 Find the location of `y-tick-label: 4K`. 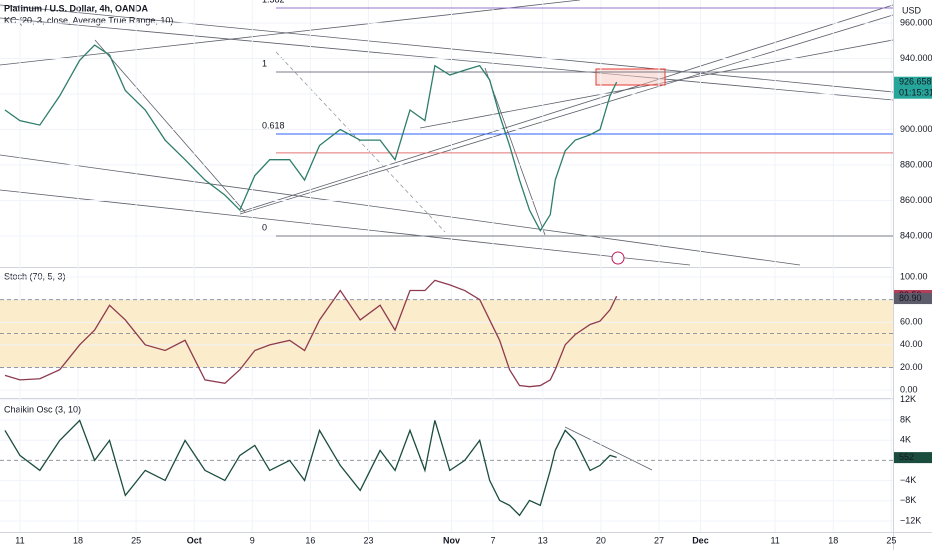

y-tick-label: 4K is located at coordinates (905, 440).